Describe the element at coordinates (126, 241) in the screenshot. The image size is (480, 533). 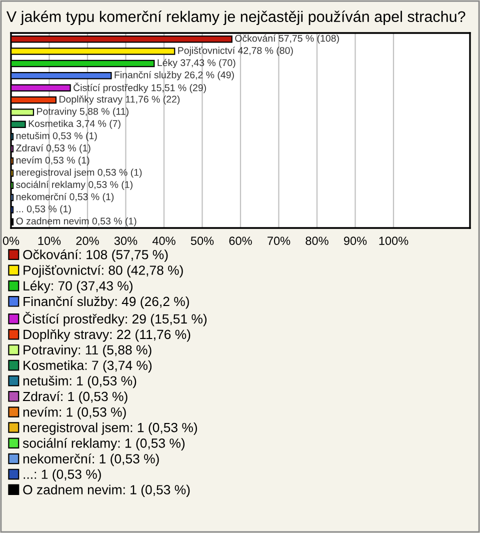
I see `x-tick-label: 30%` at that location.